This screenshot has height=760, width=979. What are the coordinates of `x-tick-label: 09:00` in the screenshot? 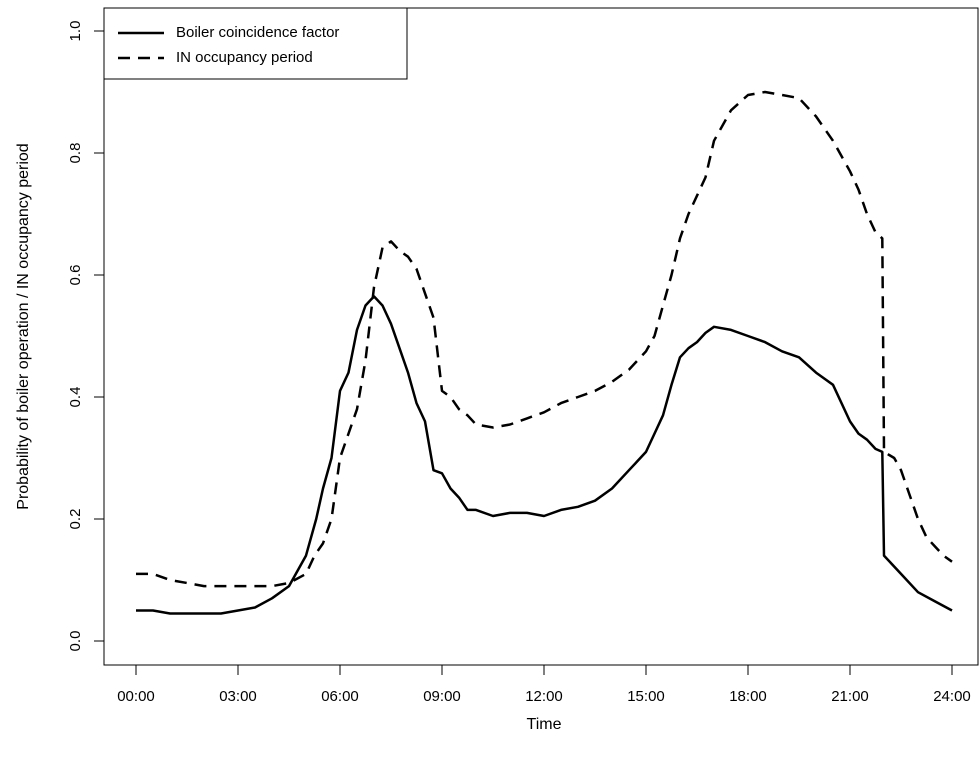 It's located at (442, 696).